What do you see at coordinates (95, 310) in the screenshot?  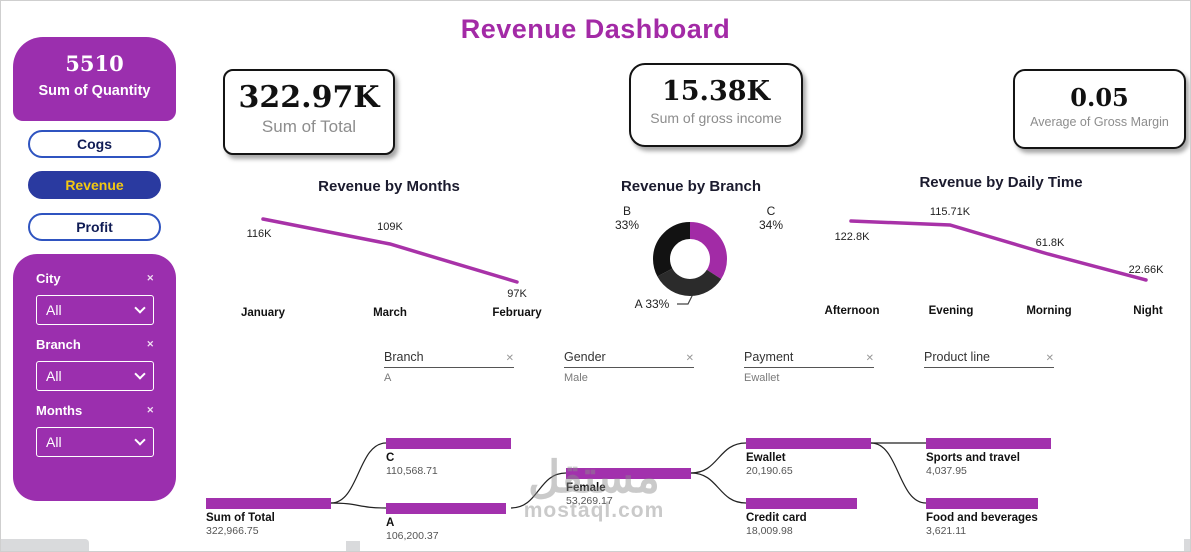 I see `city-slicer-dropdown: All` at bounding box center [95, 310].